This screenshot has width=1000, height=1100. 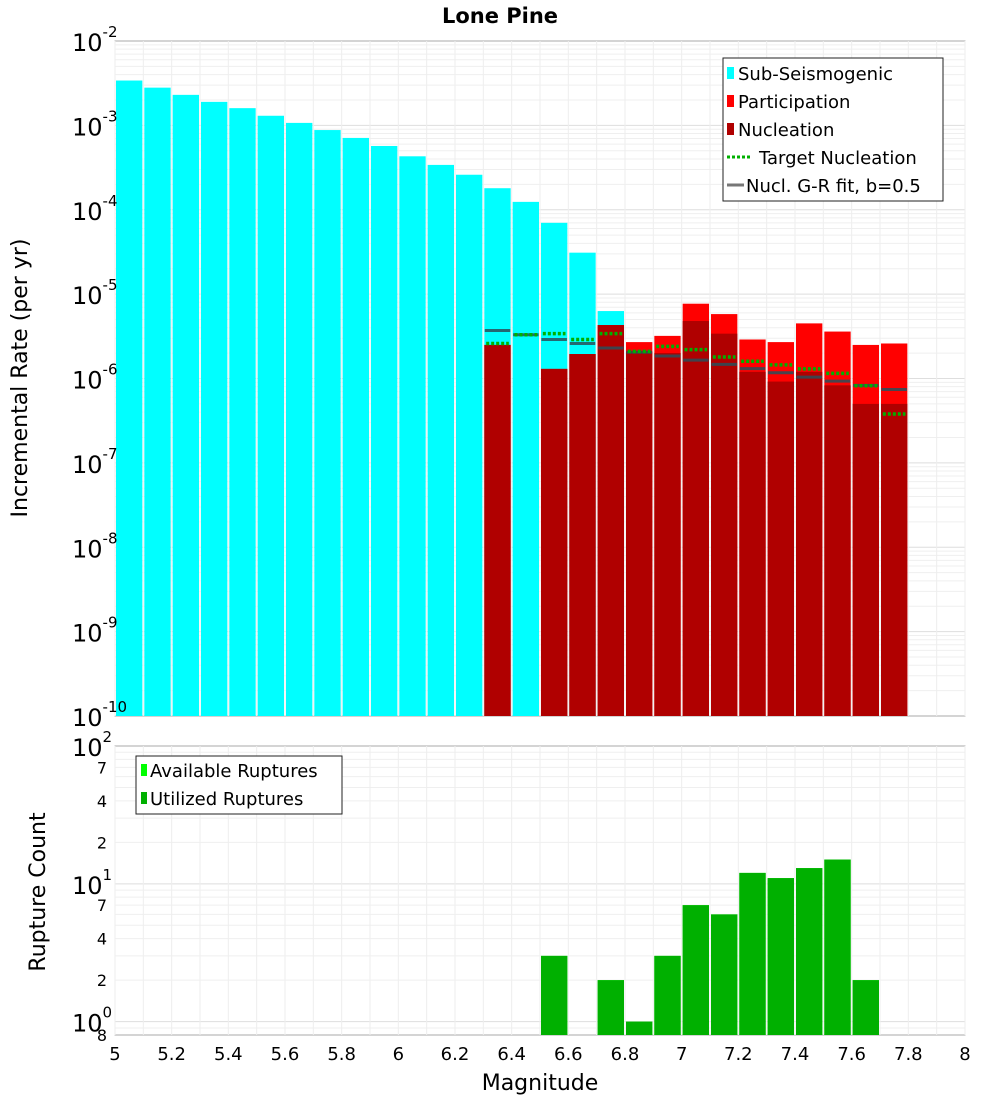 I want to click on bottom-y-minor-tick-label: 8, so click(x=102, y=1035).